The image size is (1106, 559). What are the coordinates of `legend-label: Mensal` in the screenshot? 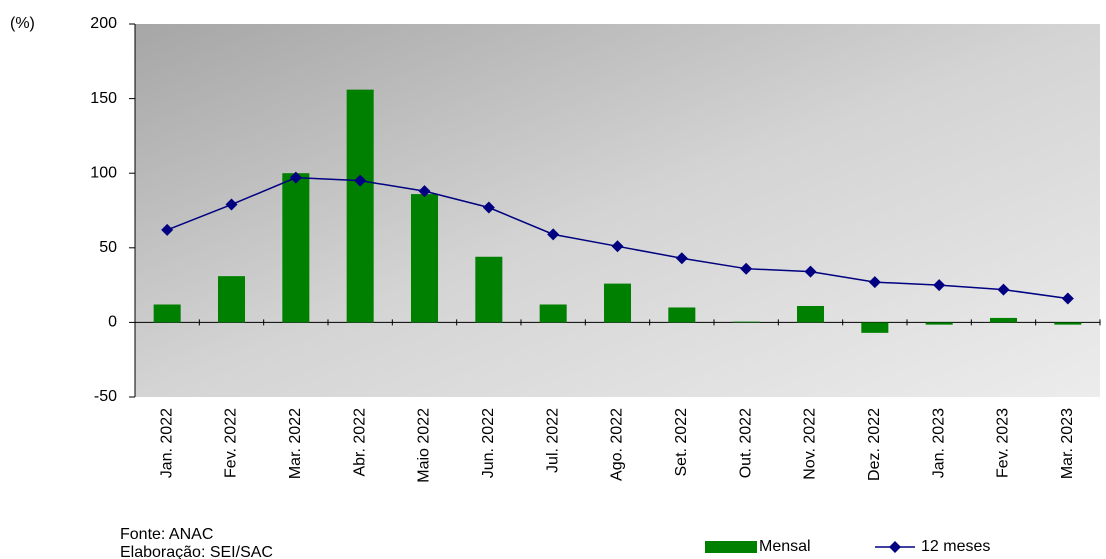 It's located at (785, 546).